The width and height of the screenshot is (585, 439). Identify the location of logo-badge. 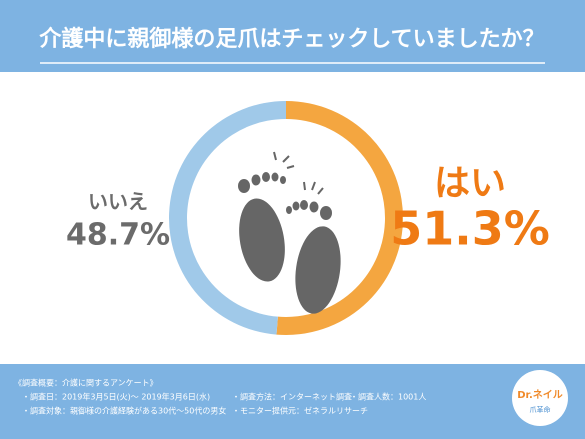
(540, 398).